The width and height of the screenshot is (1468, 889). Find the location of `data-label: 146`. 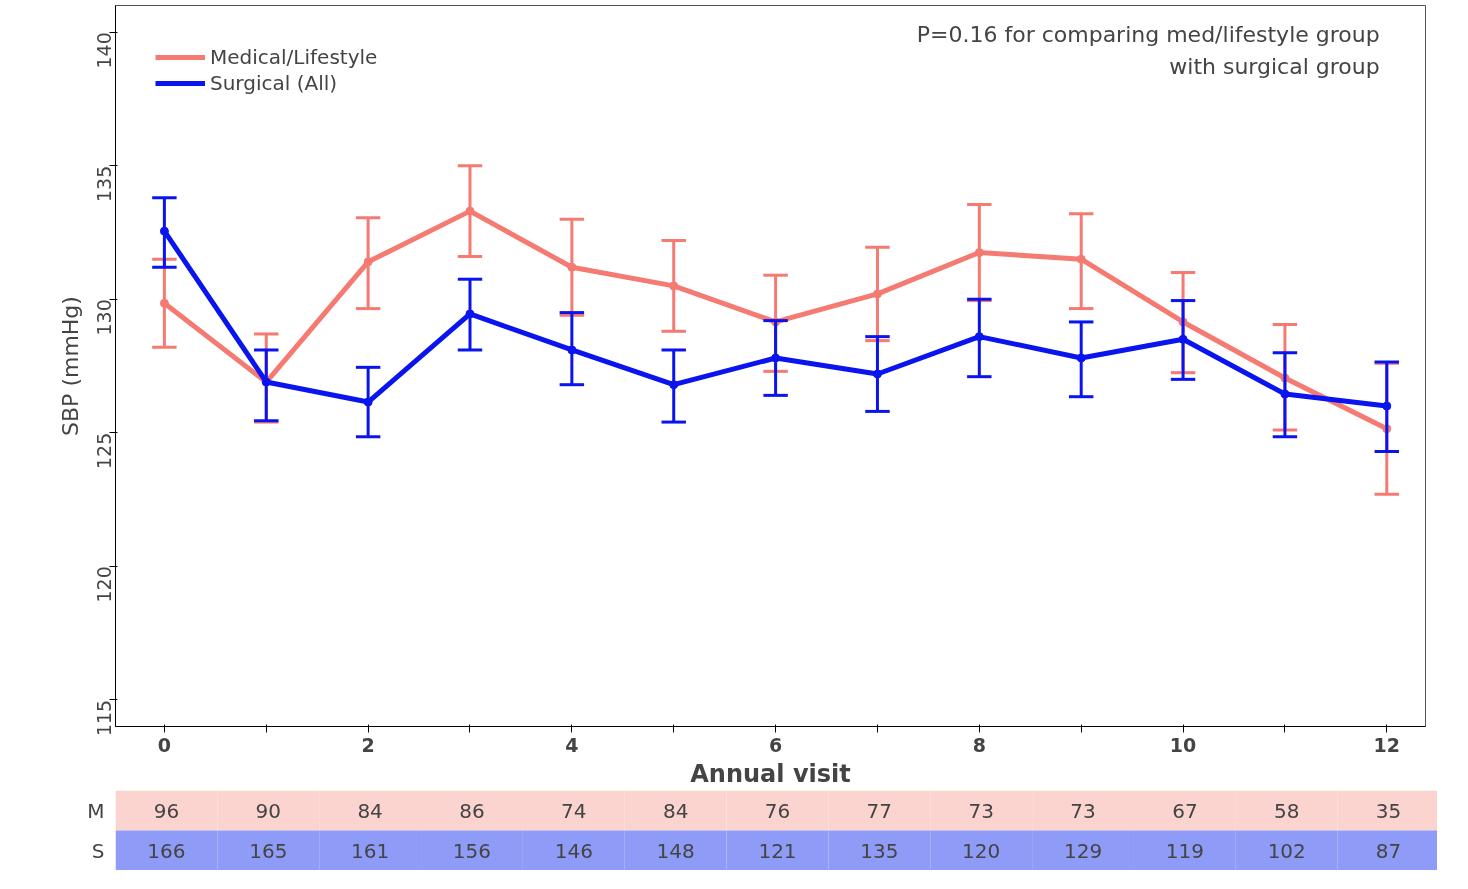

data-label: 146 is located at coordinates (573, 850).